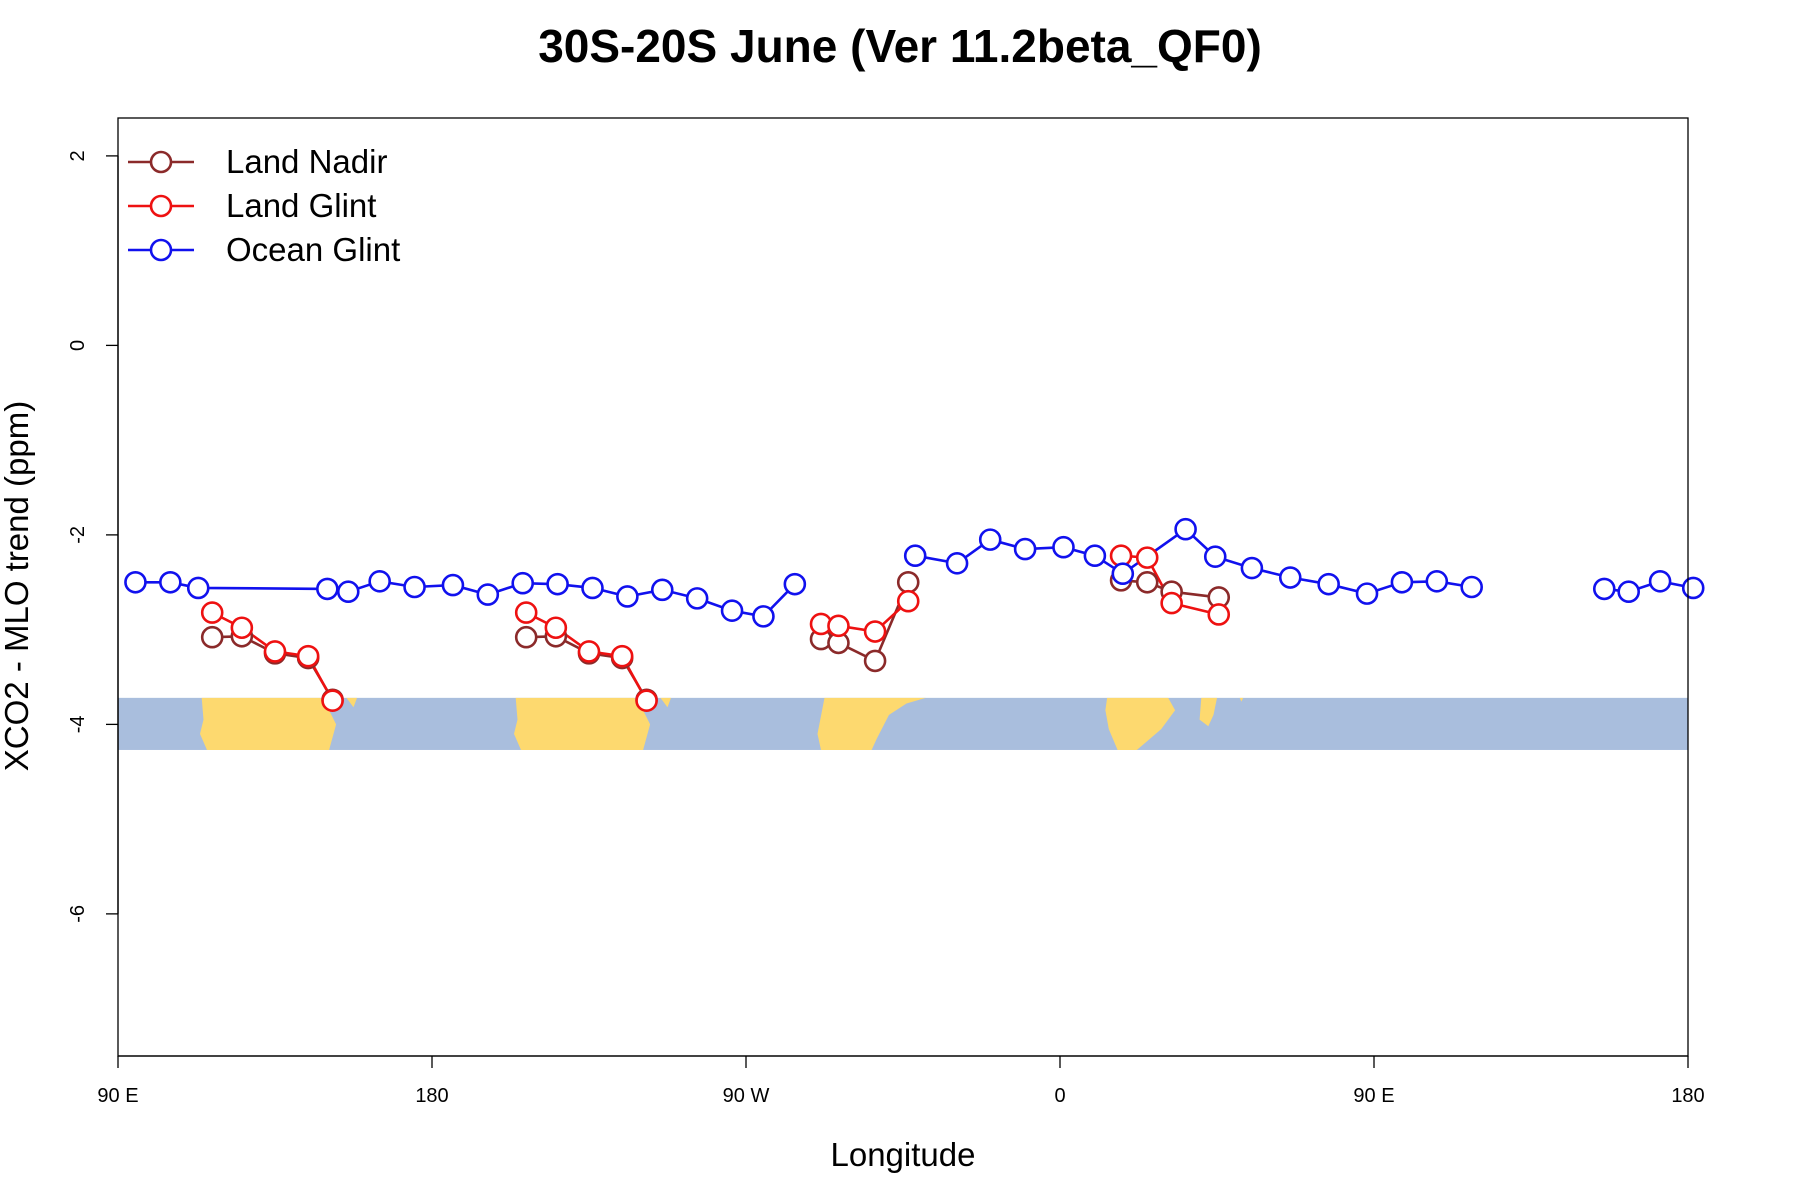  What do you see at coordinates (78, 724) in the screenshot?
I see `y-tick-label: -4` at bounding box center [78, 724].